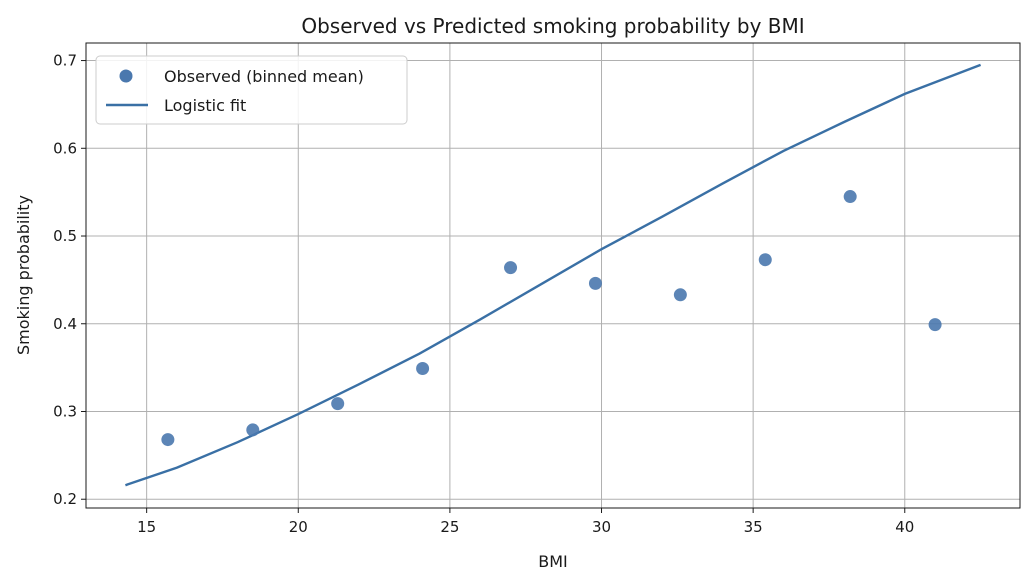 The height and width of the screenshot is (587, 1036). I want to click on y-tick-label: 0.4, so click(65, 324).